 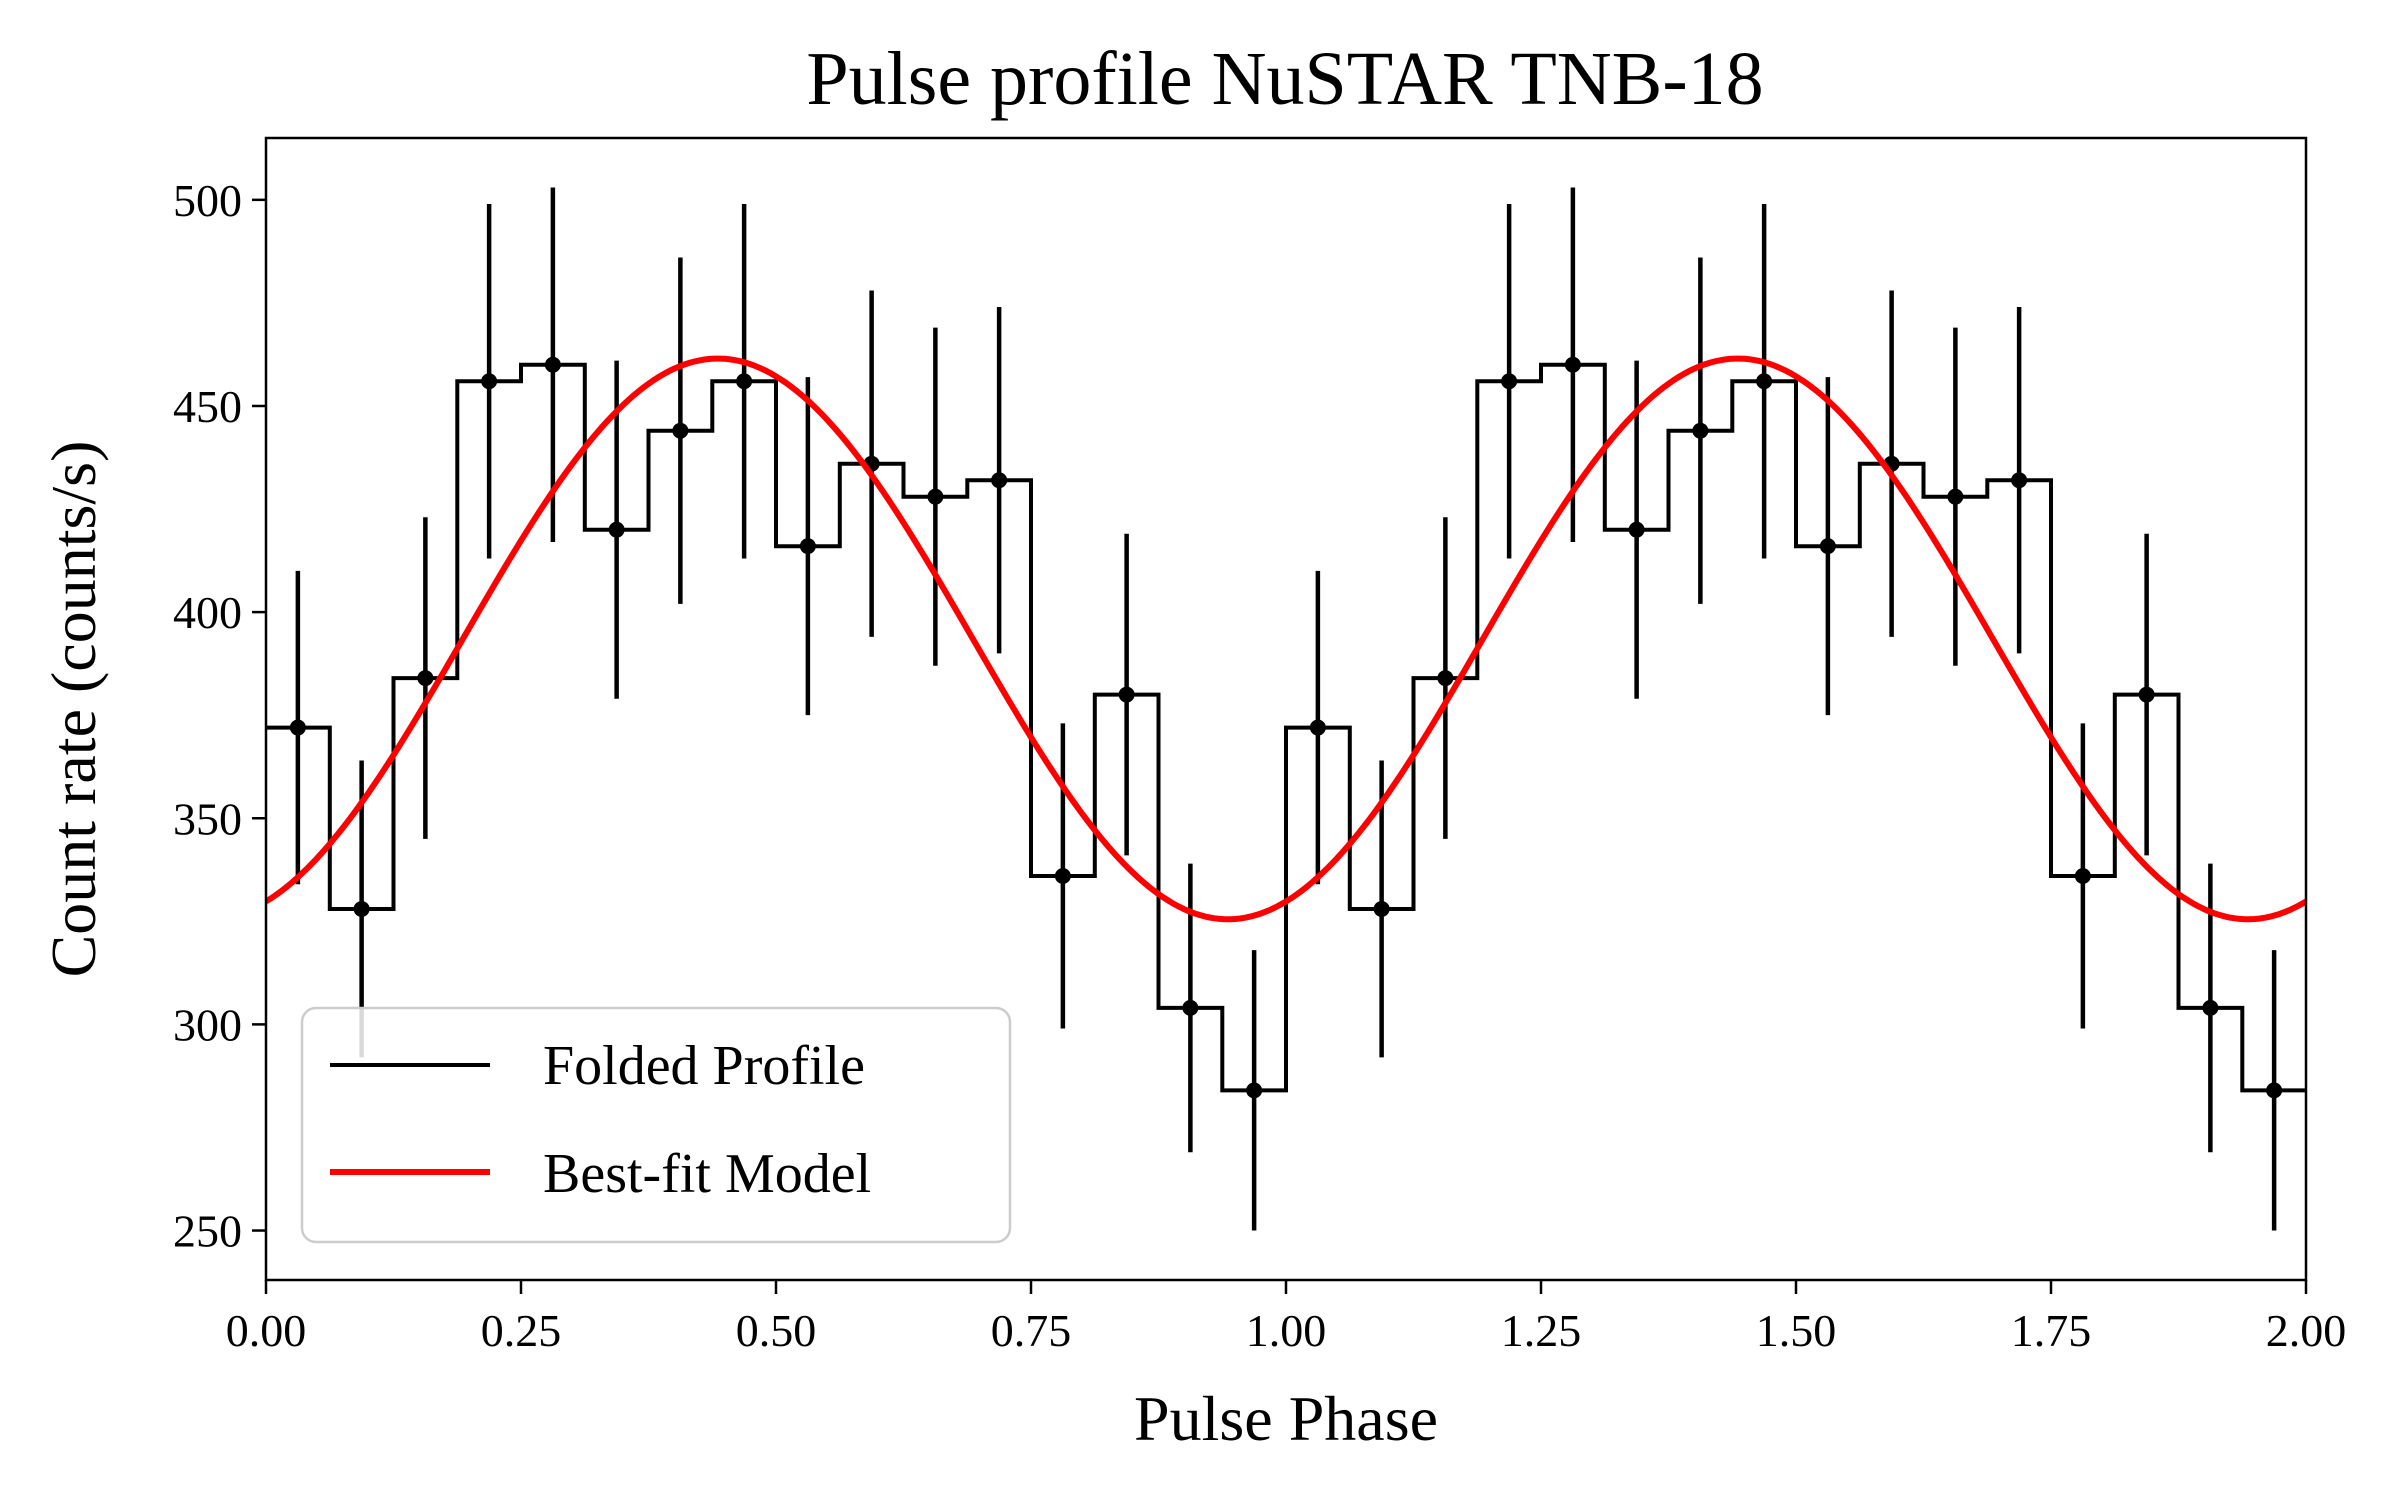 I want to click on x-tick-label: 0.50, so click(x=776, y=1330).